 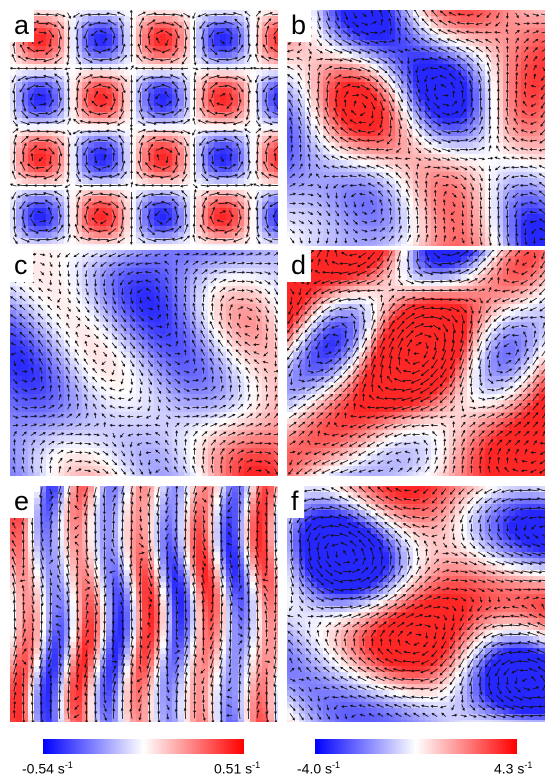 I want to click on colorbar-left, so click(x=143, y=746).